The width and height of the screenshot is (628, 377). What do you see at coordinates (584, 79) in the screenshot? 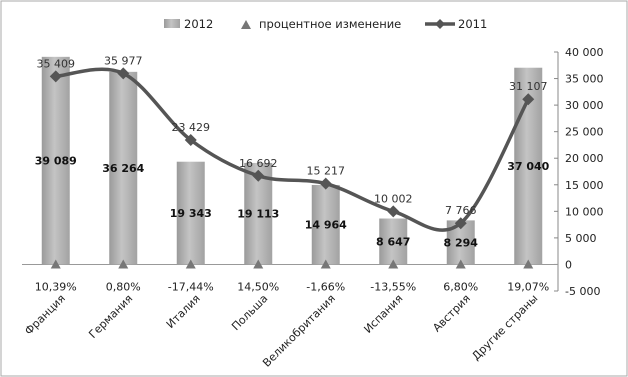
I see `y-tick-label: 35 000` at bounding box center [584, 79].